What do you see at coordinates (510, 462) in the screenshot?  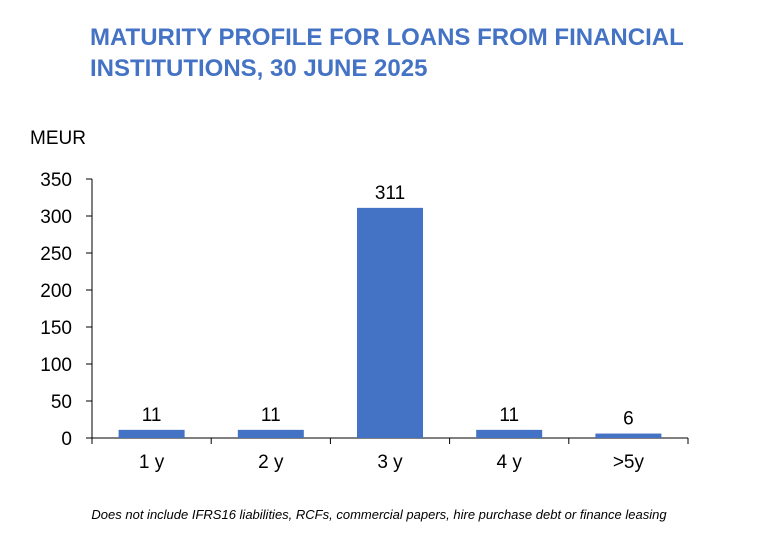 I see `x-tick-label: 4 y` at bounding box center [510, 462].